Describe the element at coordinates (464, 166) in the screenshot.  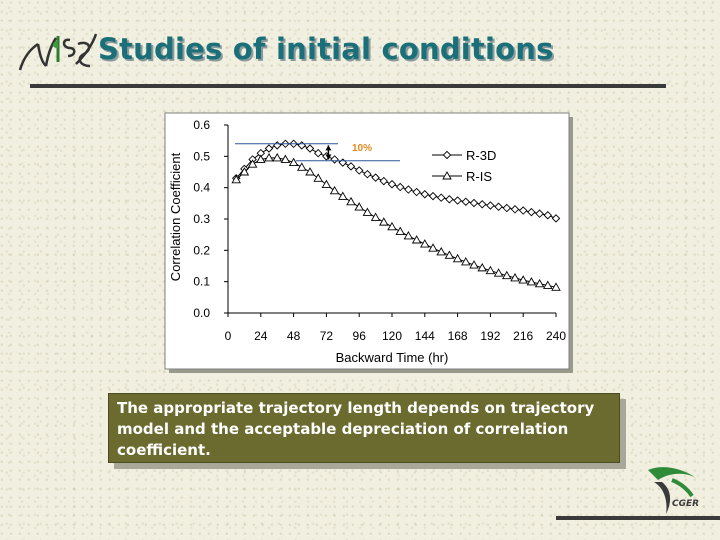
I see `chart-legend: R-3D R-IS` at that location.